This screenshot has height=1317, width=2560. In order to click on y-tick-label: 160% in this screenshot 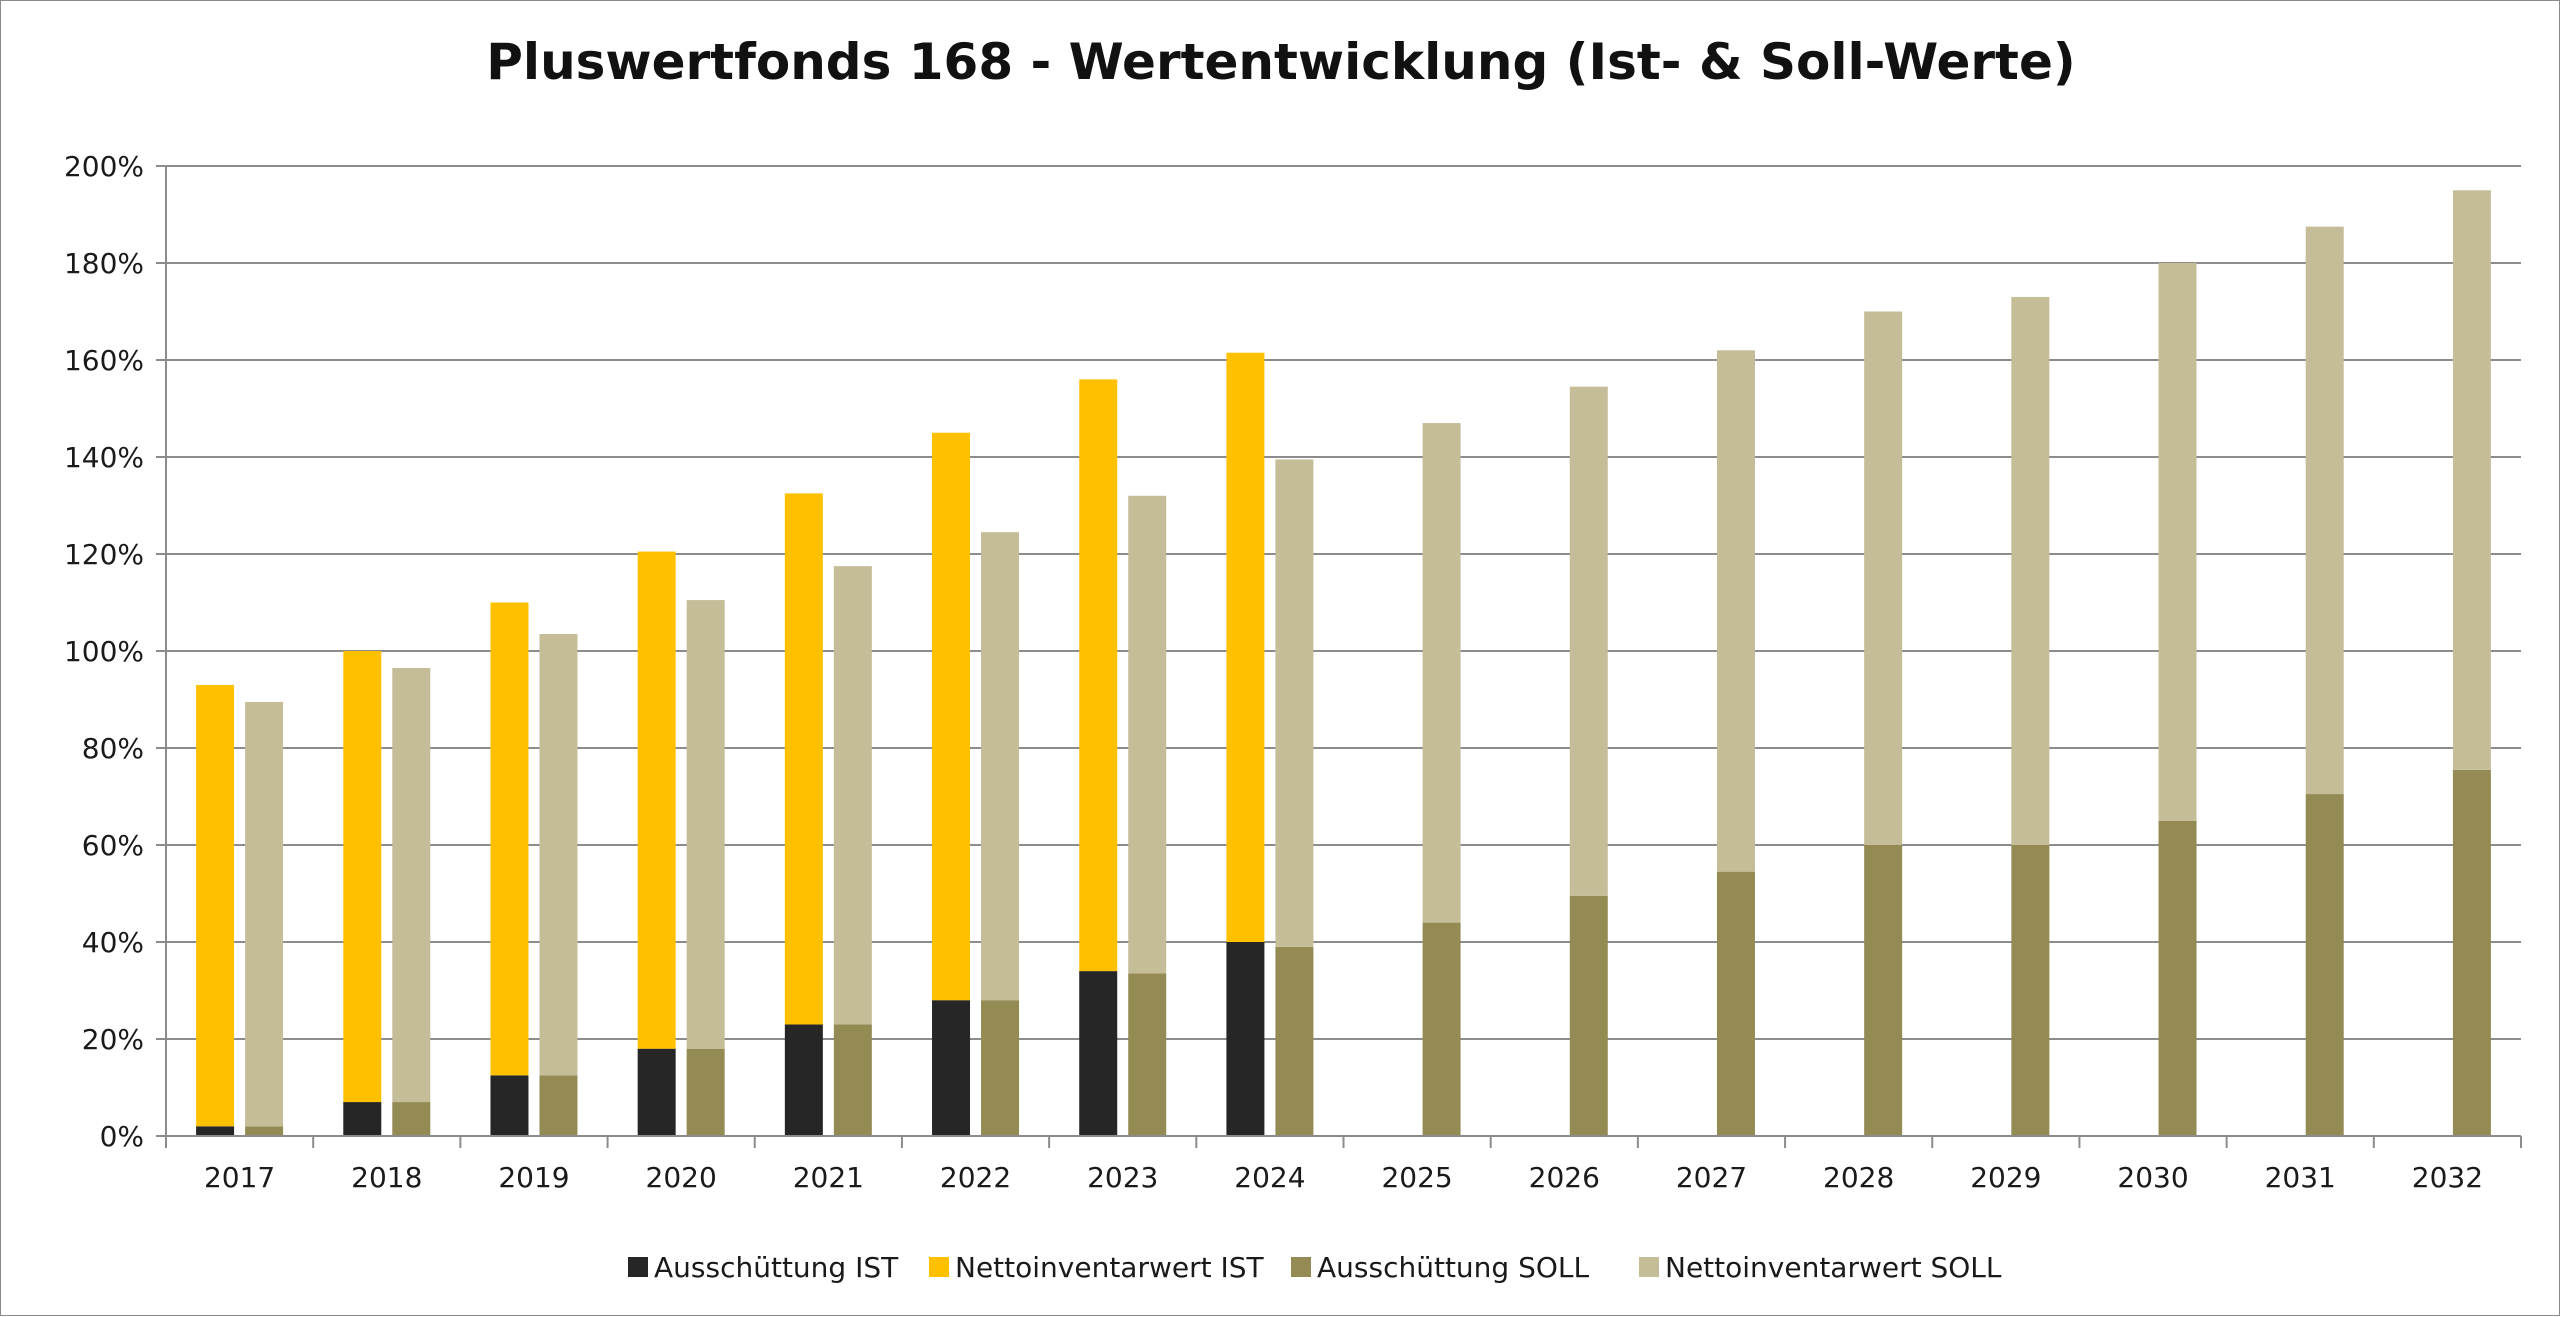, I will do `click(104, 360)`.